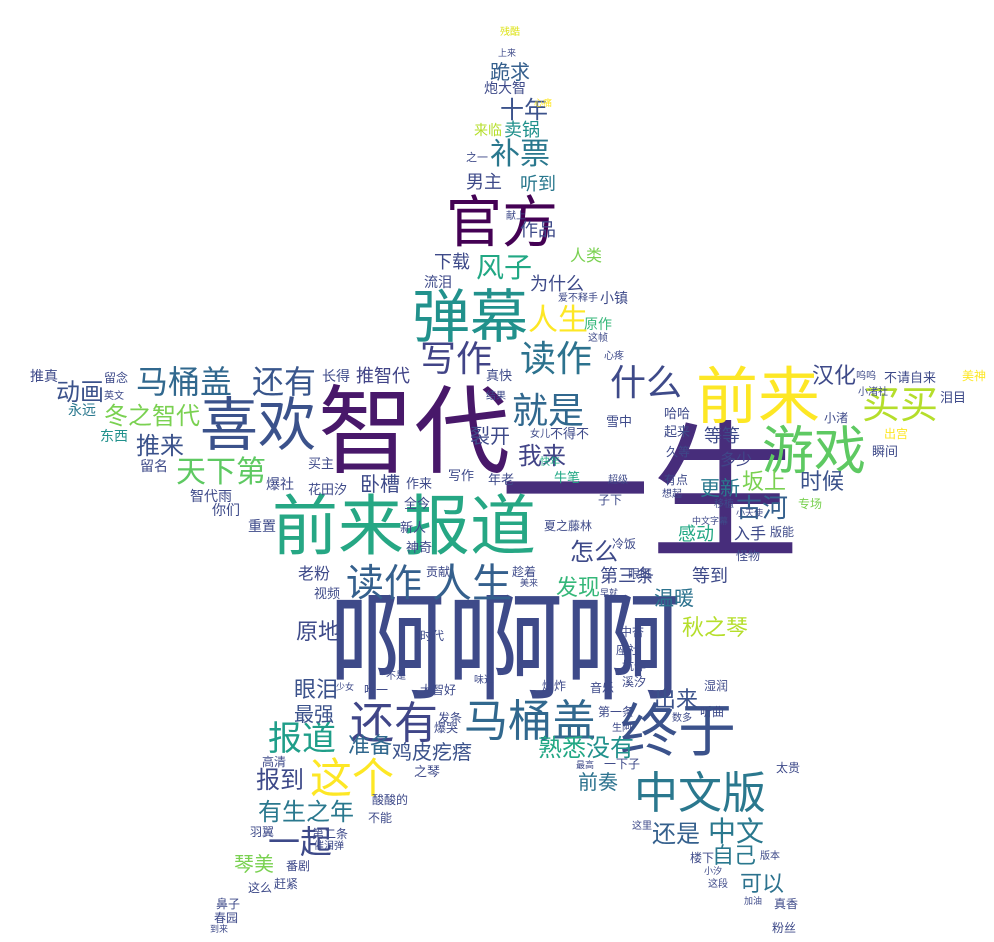 The height and width of the screenshot is (942, 994). I want to click on word-28: 报道, so click(302, 739).